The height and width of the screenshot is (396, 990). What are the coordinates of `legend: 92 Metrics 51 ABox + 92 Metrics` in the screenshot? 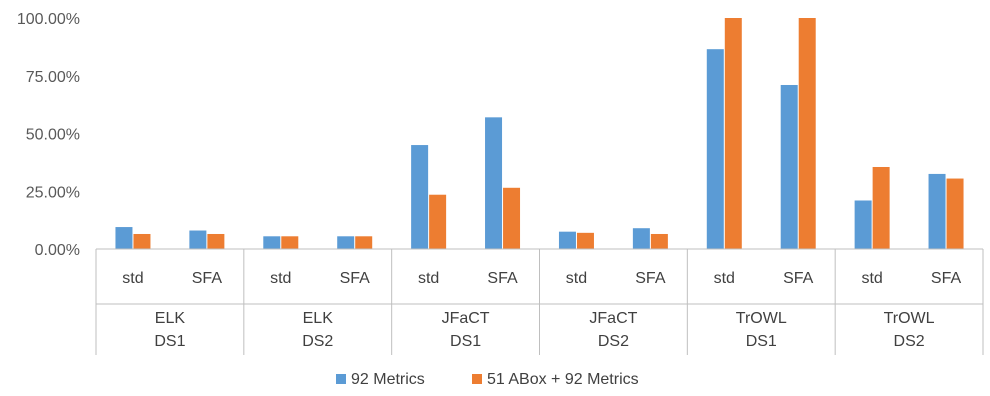 It's located at (487, 379).